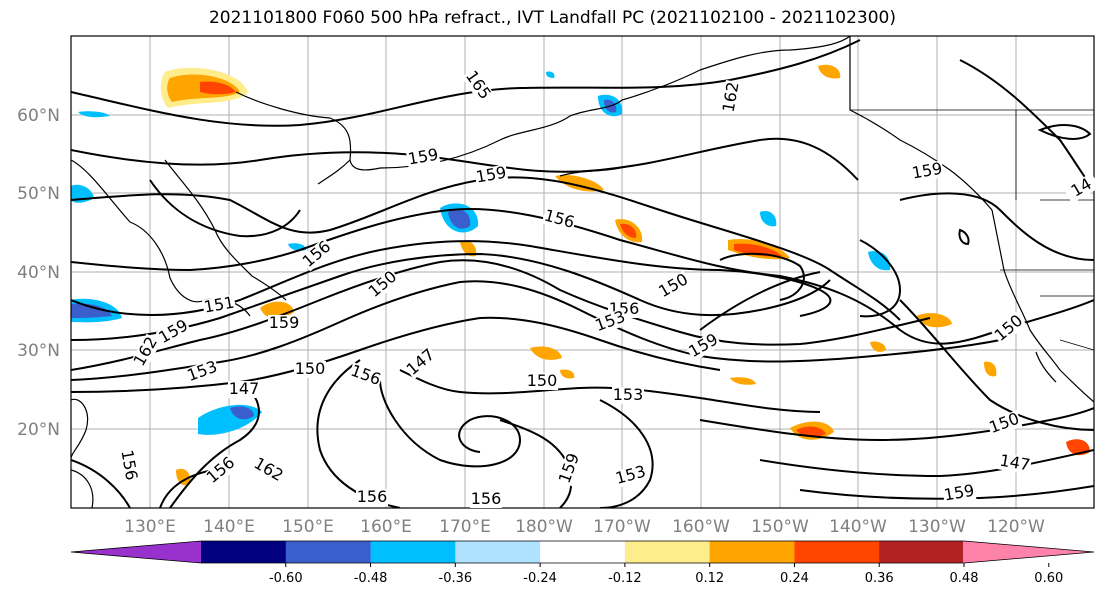  Describe the element at coordinates (229, 527) in the screenshot. I see `lon-label: 140°E` at that location.